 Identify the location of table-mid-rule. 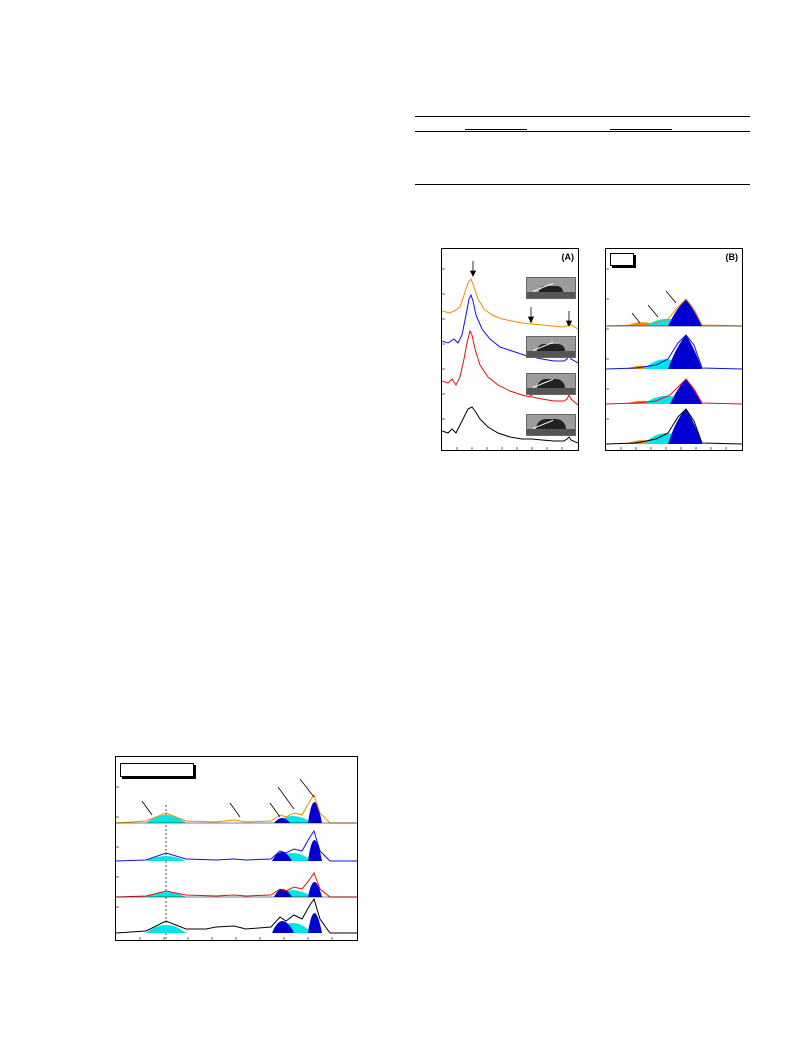
(582, 131).